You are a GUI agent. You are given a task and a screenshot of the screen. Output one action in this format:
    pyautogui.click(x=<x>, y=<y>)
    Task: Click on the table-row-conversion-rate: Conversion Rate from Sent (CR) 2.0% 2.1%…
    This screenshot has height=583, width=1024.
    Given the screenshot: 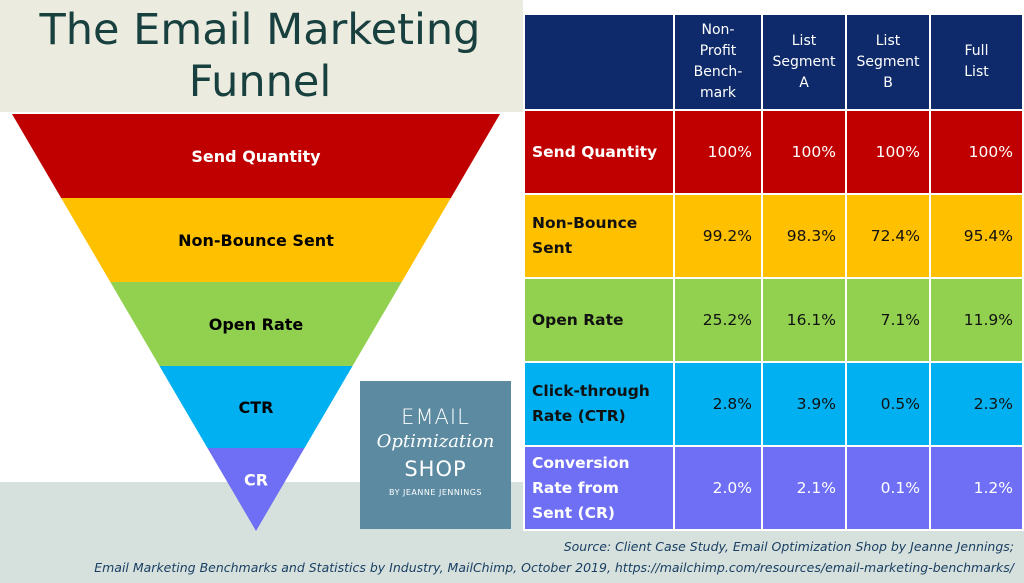 What is the action you would take?
    pyautogui.click(x=773, y=488)
    